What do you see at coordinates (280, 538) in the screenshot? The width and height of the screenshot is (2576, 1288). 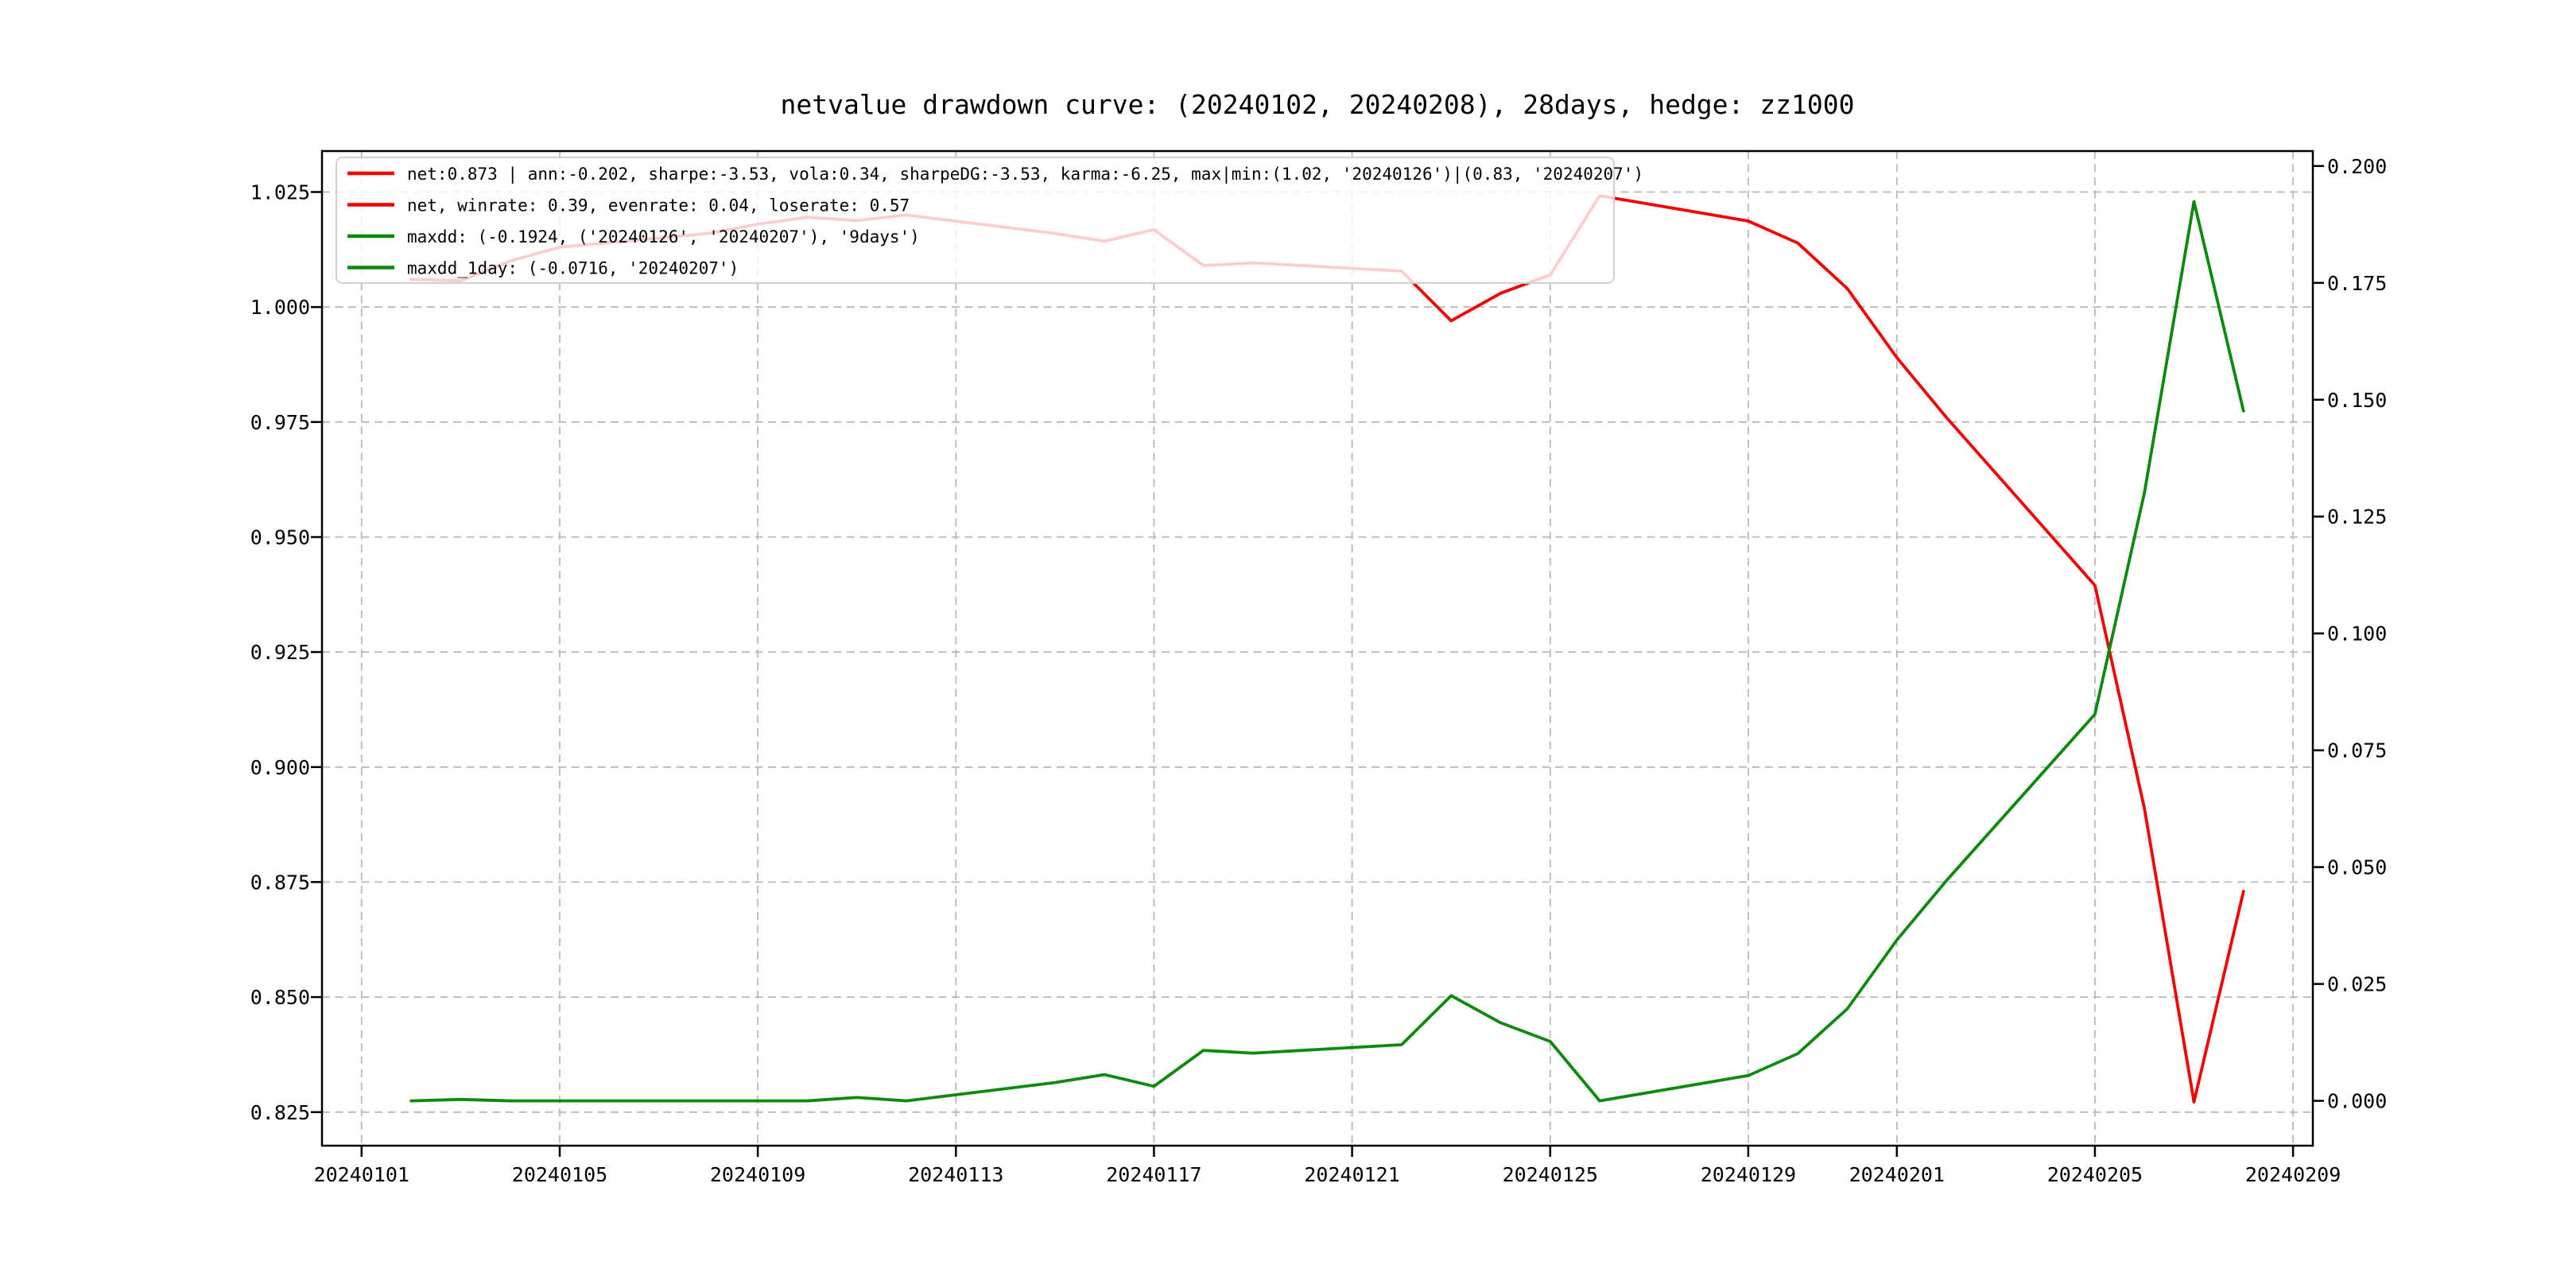 I see `y-left-tick-label: 0.950` at bounding box center [280, 538].